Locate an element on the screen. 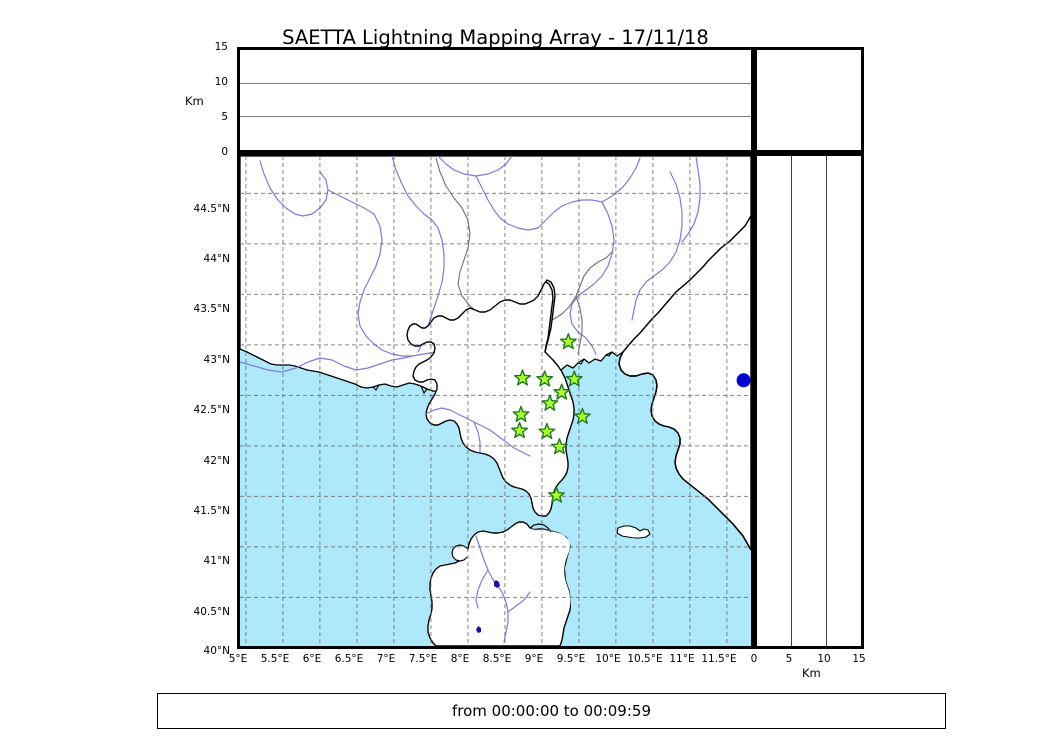  tick-lon-5.5: 5.5°E is located at coordinates (275, 659).